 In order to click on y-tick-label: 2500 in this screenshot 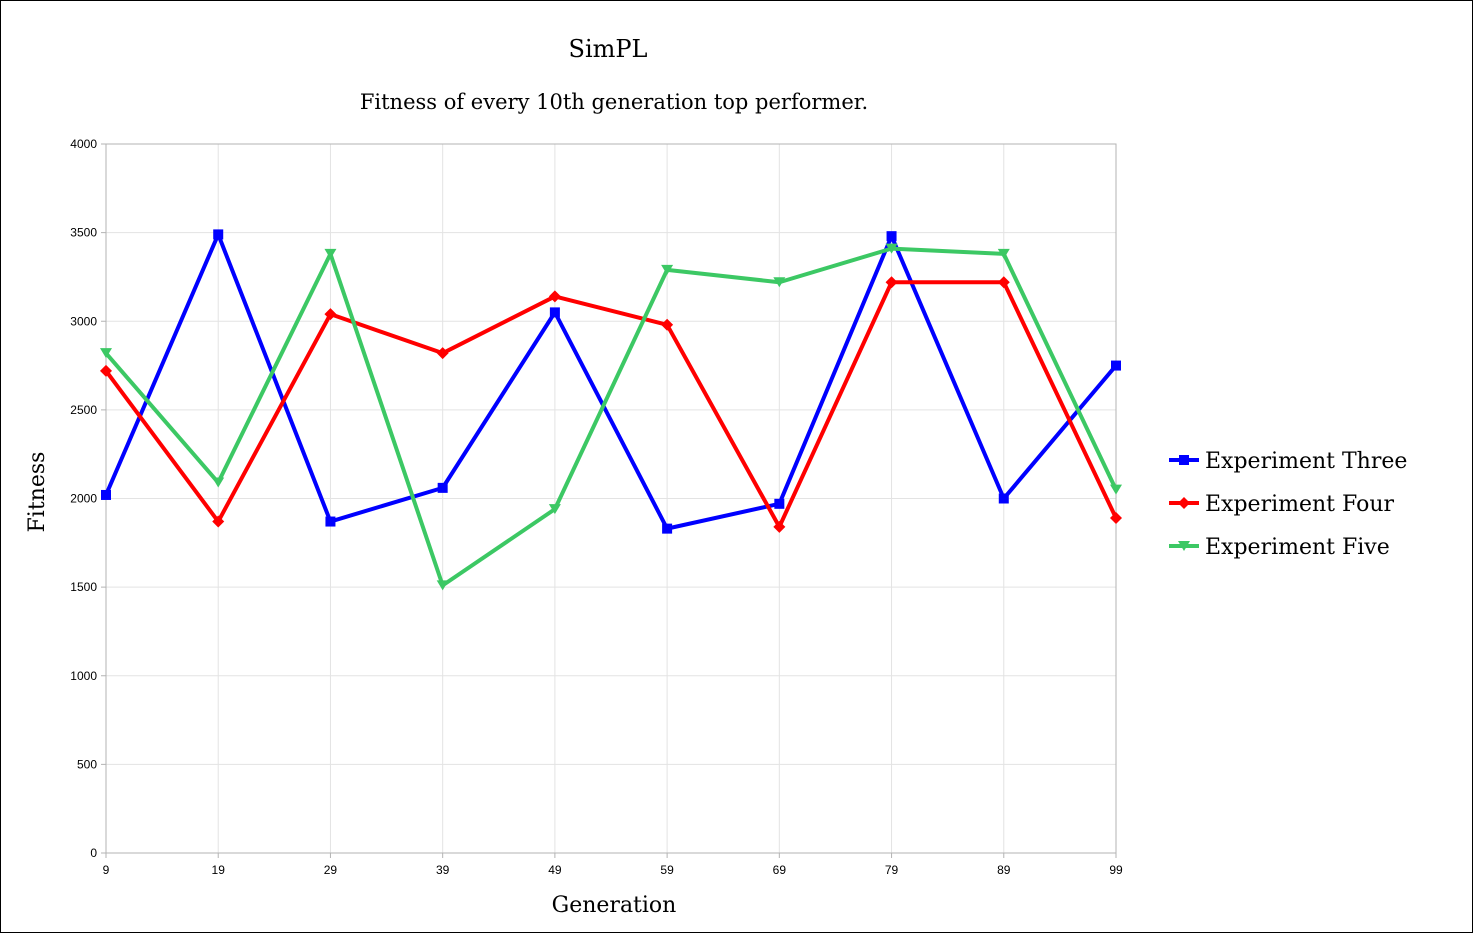, I will do `click(83, 410)`.